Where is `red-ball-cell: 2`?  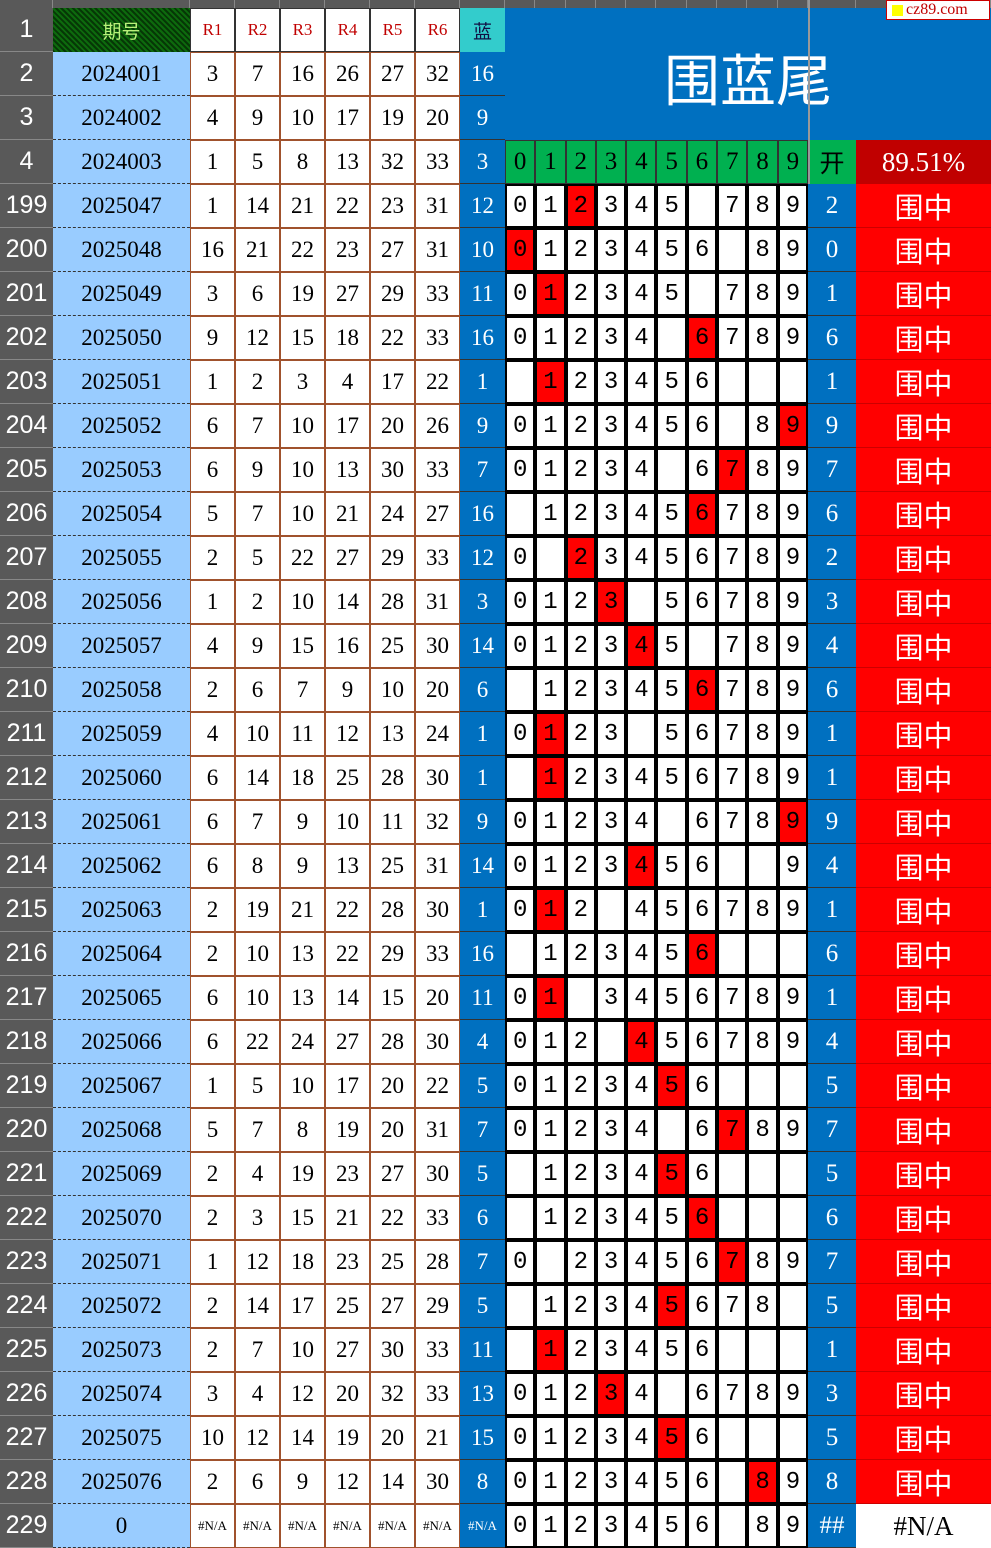 red-ball-cell: 2 is located at coordinates (212, 1306).